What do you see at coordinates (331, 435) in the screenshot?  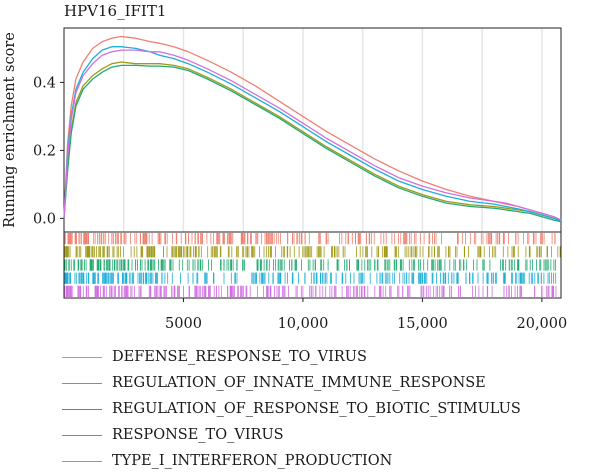 I see `legend-item: RESPONSE_TO_VIRUS` at bounding box center [331, 435].